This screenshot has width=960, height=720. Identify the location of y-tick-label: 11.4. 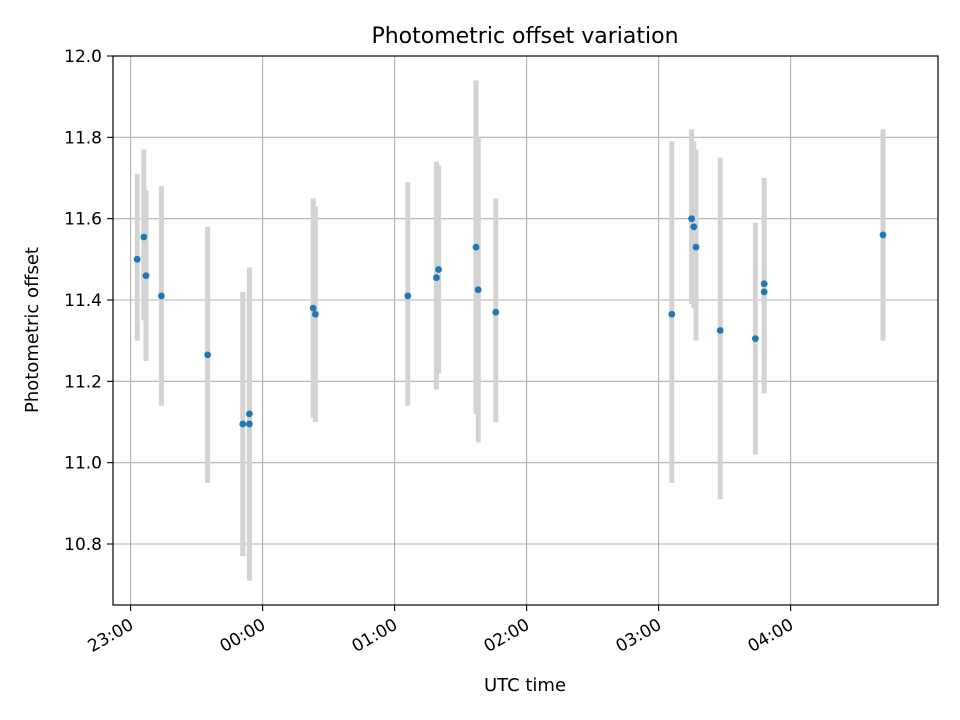
(83, 301).